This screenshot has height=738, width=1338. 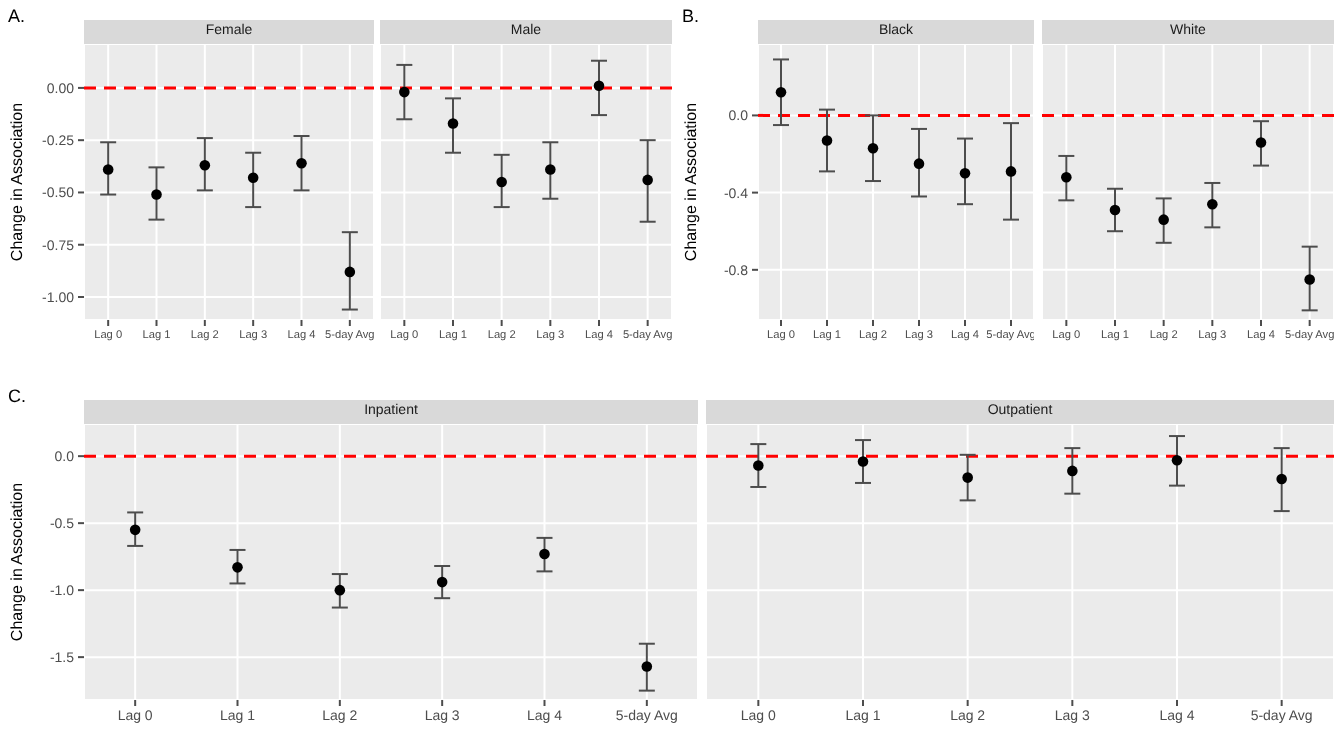 I want to click on text: A., so click(x=17, y=16).